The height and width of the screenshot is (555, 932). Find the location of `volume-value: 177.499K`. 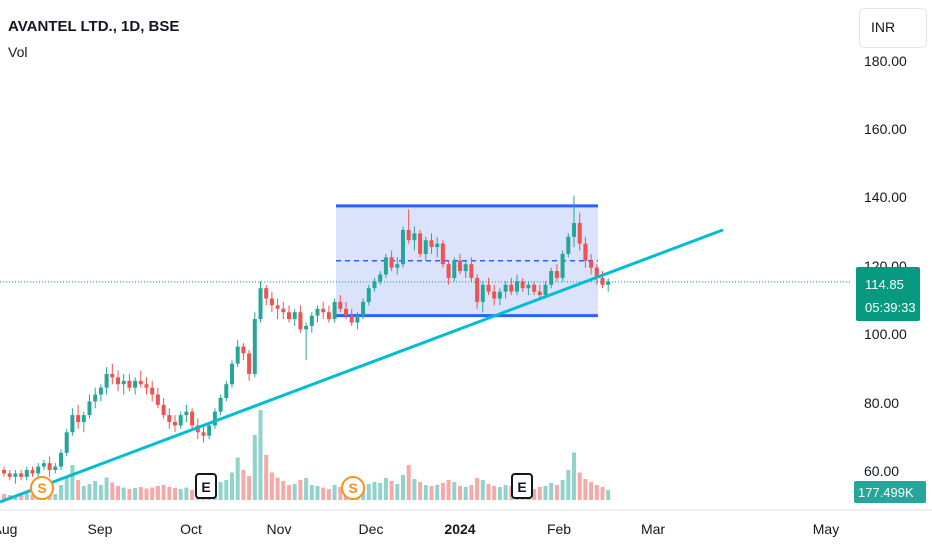

volume-value: 177.499K is located at coordinates (886, 492).